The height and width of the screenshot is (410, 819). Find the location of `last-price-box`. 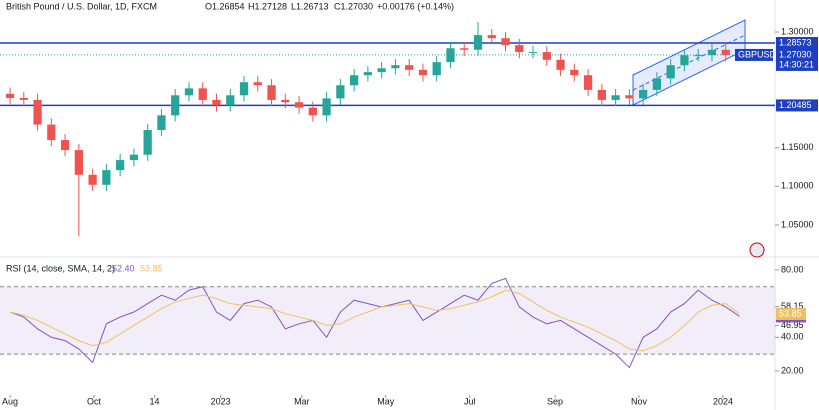

last-price-box is located at coordinates (797, 59).